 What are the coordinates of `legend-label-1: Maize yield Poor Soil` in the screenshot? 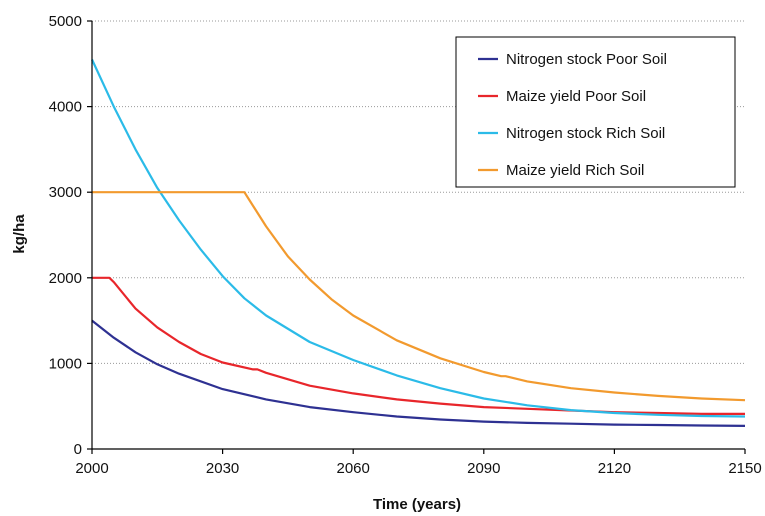 It's located at (576, 96).